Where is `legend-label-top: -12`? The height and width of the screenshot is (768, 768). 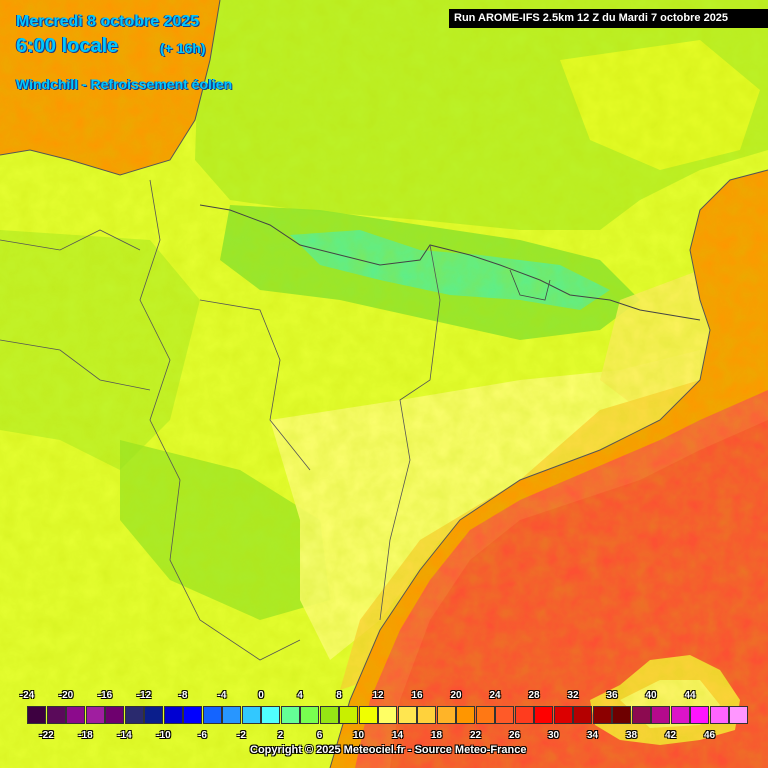
legend-label-top: -12 is located at coordinates (144, 695).